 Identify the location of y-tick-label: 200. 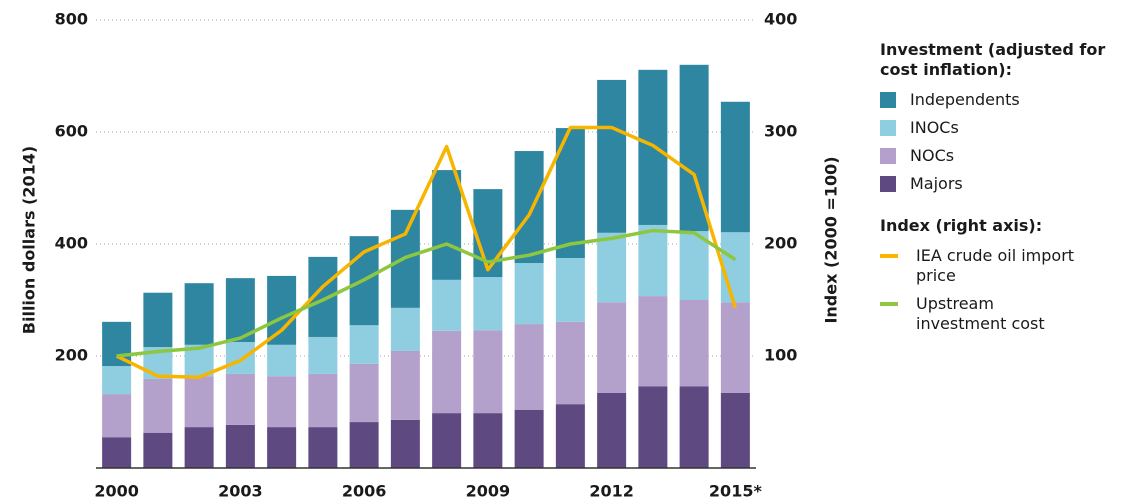
(71, 355).